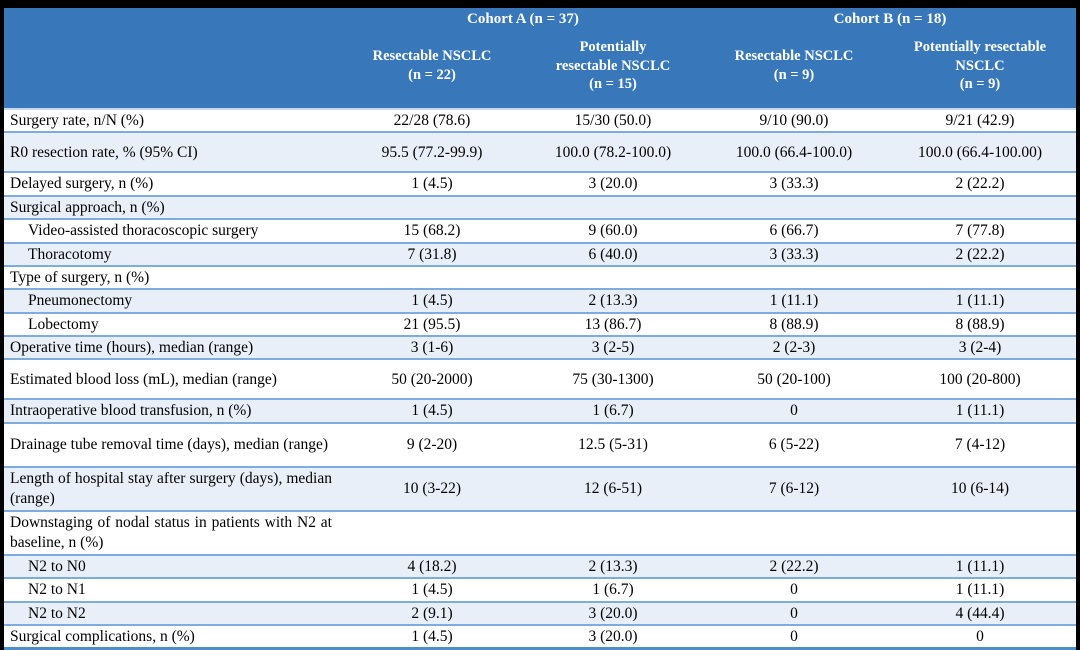 The width and height of the screenshot is (1080, 650). I want to click on cell-value: 12.5 (5-31), so click(613, 445).